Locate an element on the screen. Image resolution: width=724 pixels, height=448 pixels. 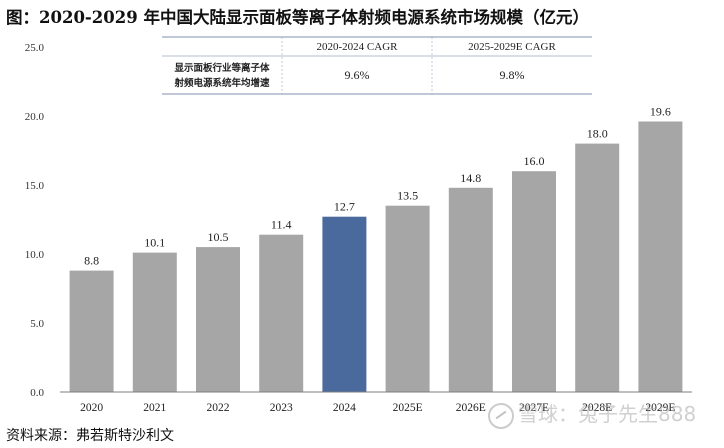
data-label-2024: 12.7 is located at coordinates (344, 207).